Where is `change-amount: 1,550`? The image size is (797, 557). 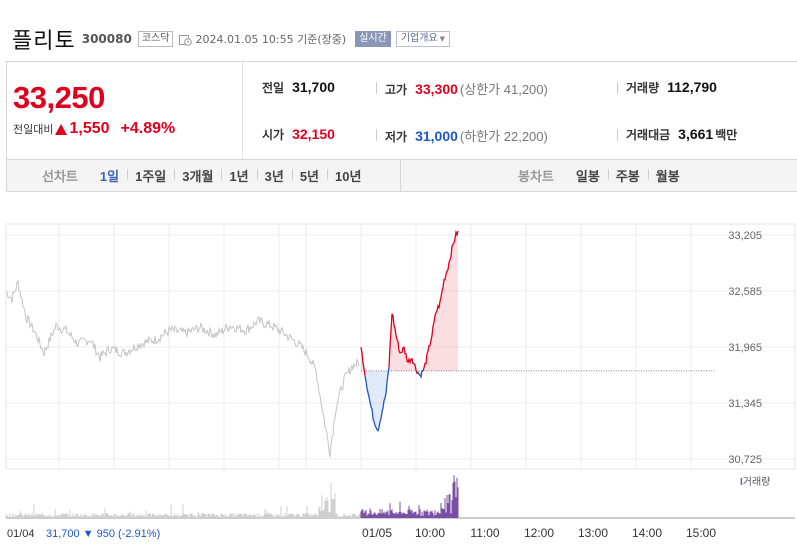 change-amount: 1,550 is located at coordinates (89, 128).